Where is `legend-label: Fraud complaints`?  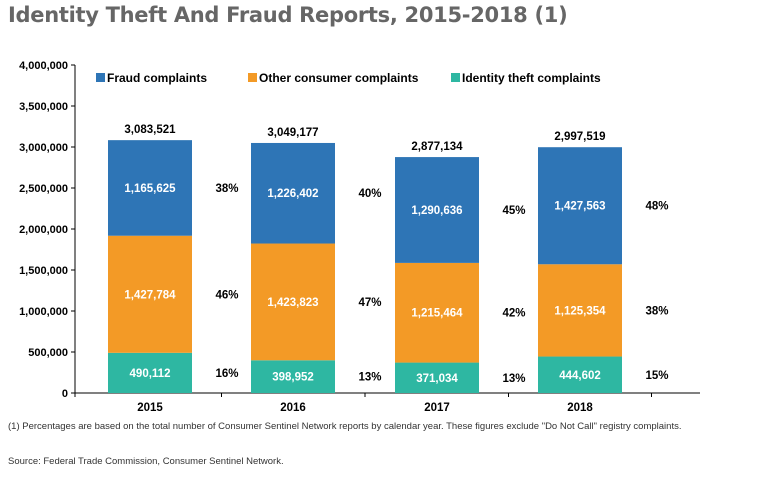 legend-label: Fraud complaints is located at coordinates (157, 78).